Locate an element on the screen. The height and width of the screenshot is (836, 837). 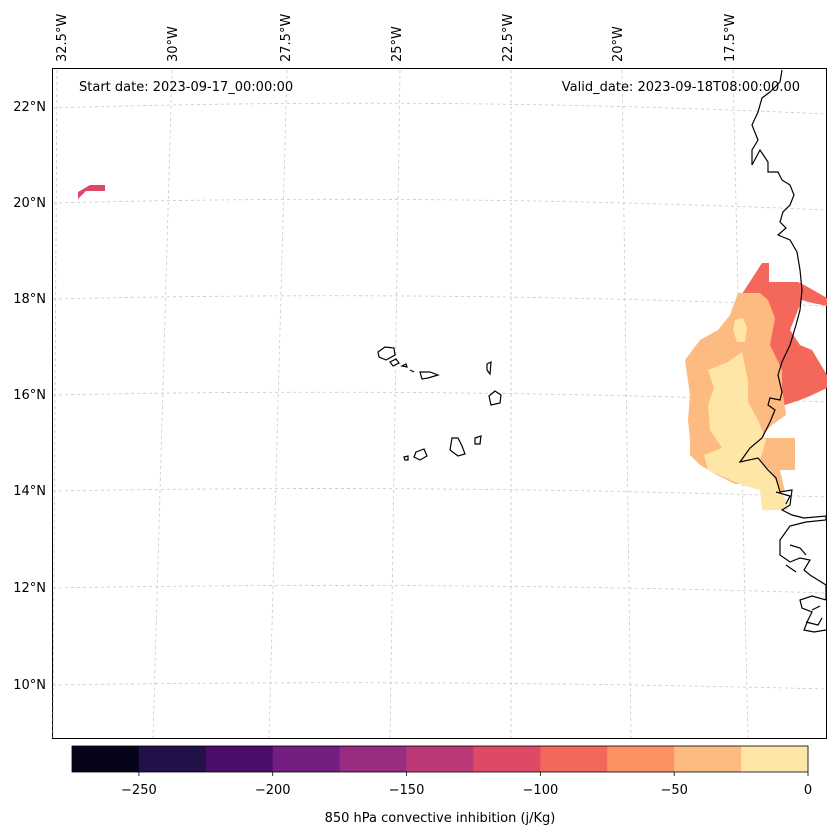
colorbar-tick-label: −150 is located at coordinates (407, 790).